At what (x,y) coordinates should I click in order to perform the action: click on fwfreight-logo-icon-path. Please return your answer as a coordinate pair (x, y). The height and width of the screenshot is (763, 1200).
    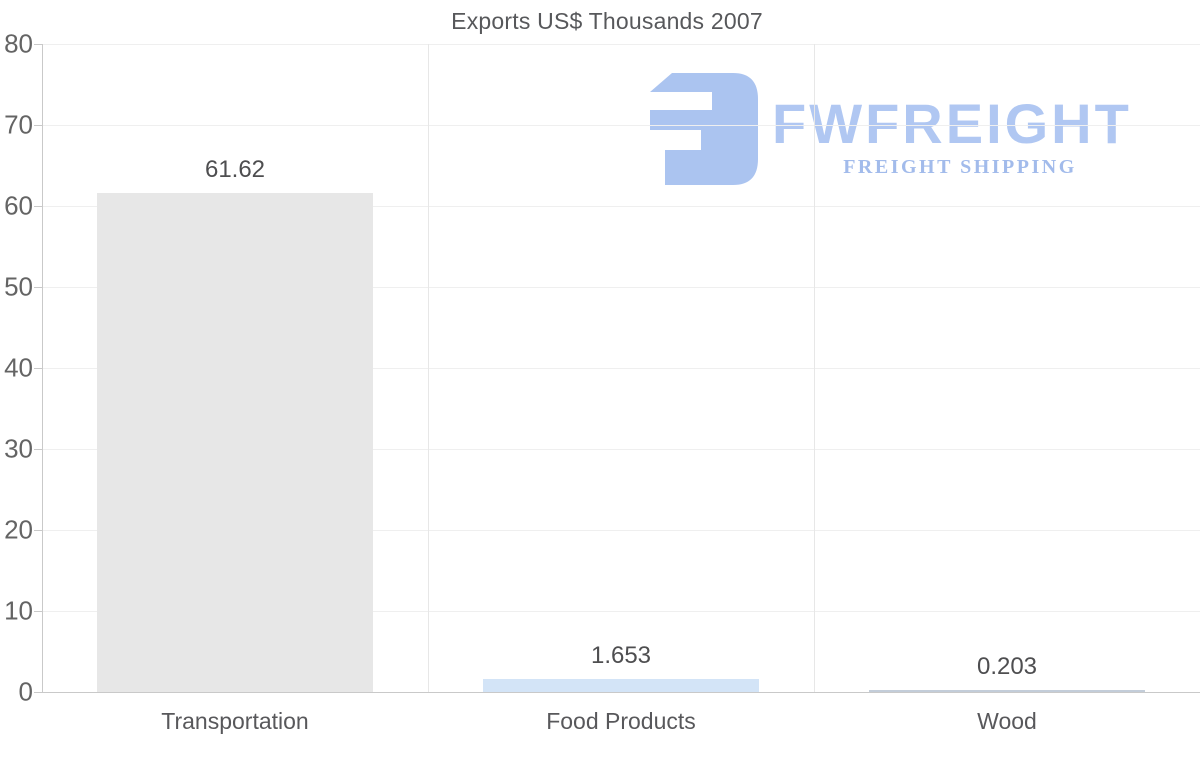
    Looking at the image, I should click on (704, 129).